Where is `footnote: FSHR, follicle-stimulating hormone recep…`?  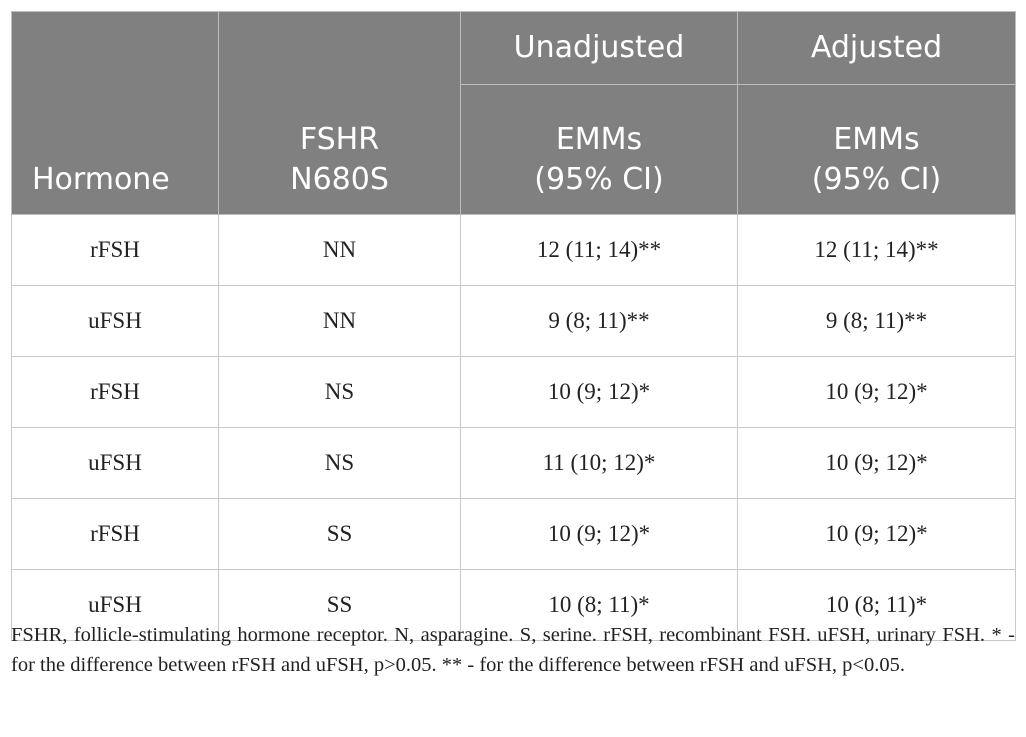
footnote: FSHR, follicle-stimulating hormone recep… is located at coordinates (513, 650).